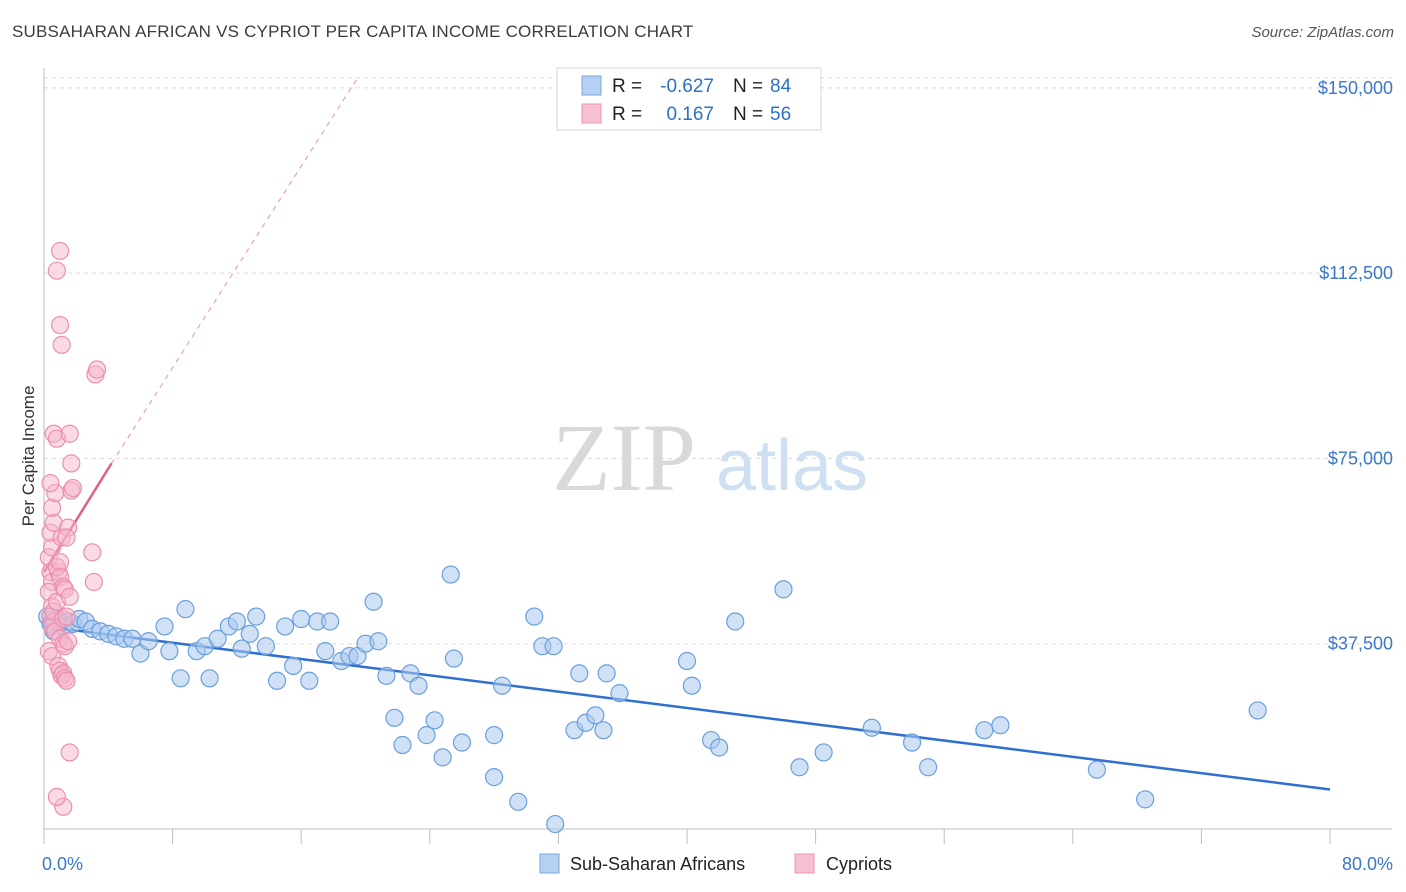 The image size is (1406, 892). Describe the element at coordinates (73, 528) in the screenshot. I see `series-cypriots` at that location.